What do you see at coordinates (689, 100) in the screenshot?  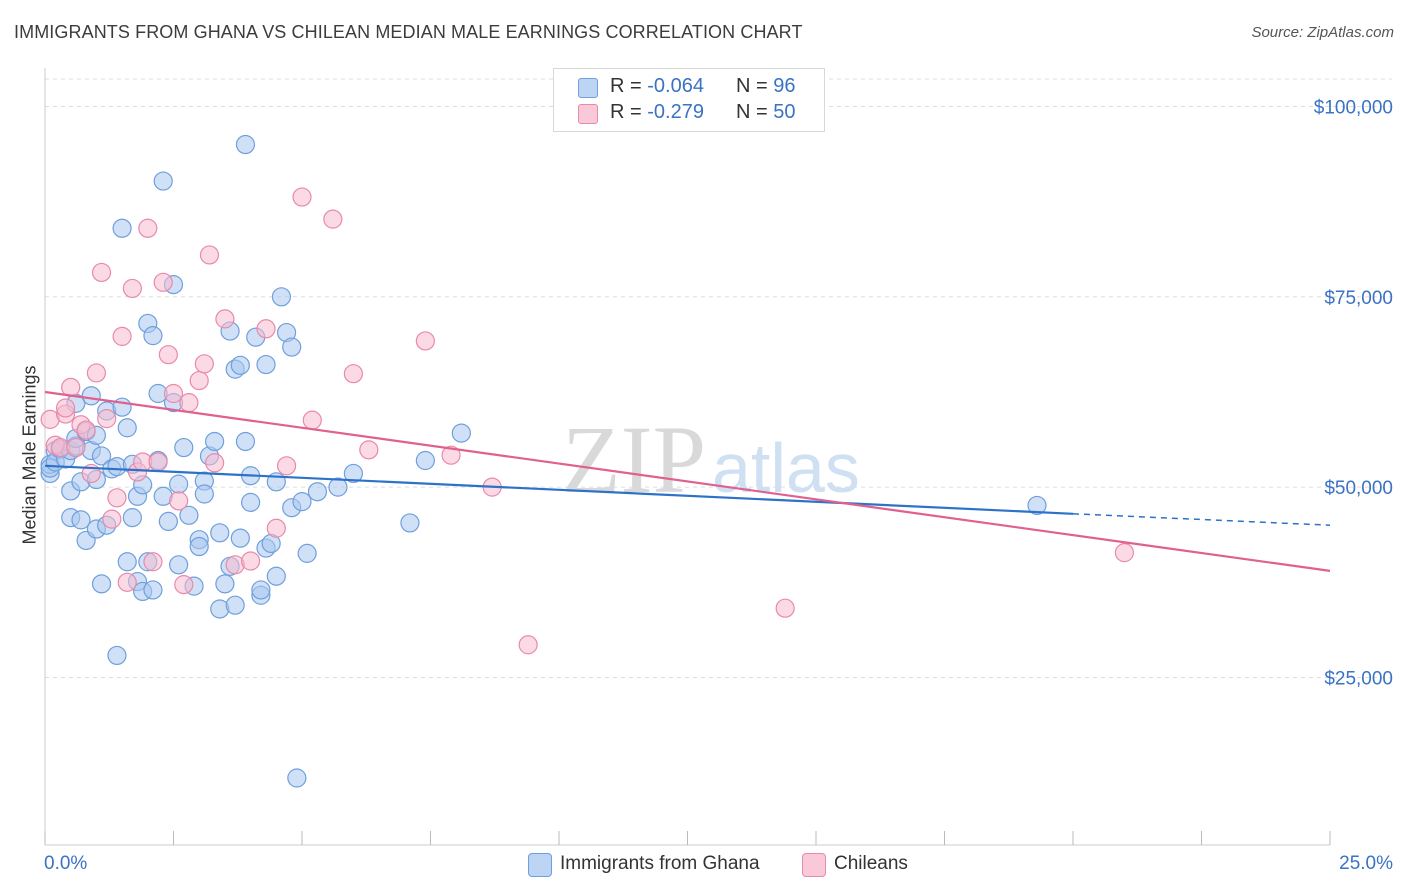 I see `correlation-legend: R = -0.064 N = 96 R = -0.279 N = 50` at bounding box center [689, 100].